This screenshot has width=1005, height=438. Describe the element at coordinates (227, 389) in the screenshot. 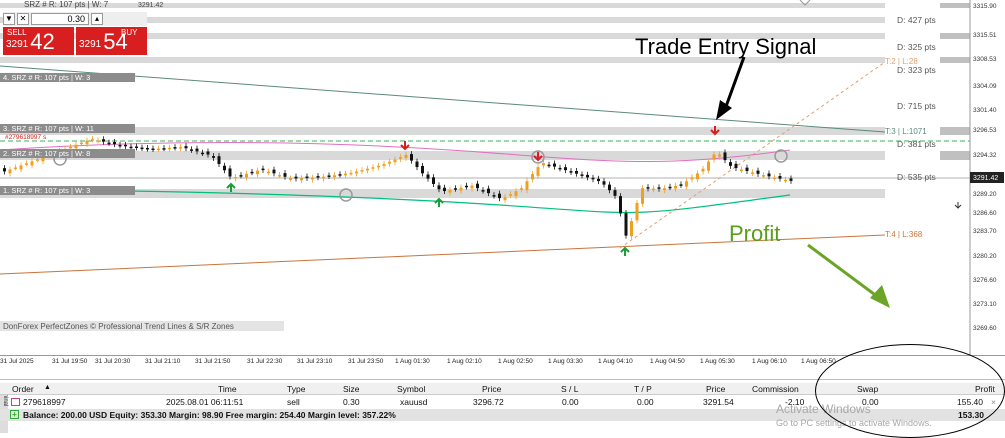

I see `col-time: Time` at that location.